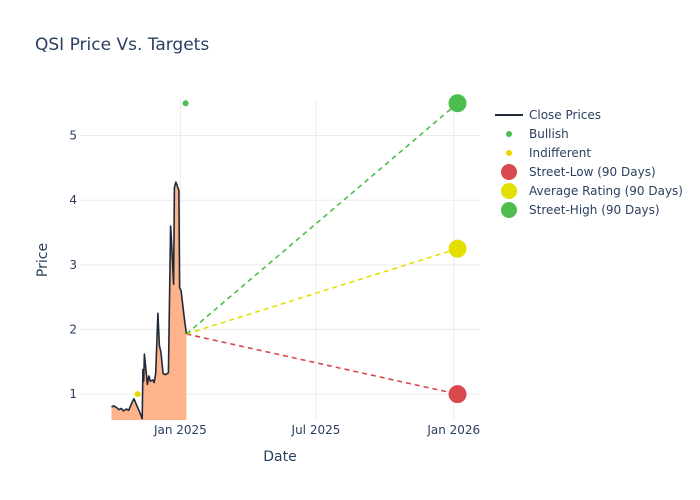 The height and width of the screenshot is (500, 700). I want to click on legend-label: Indifferent, so click(560, 153).